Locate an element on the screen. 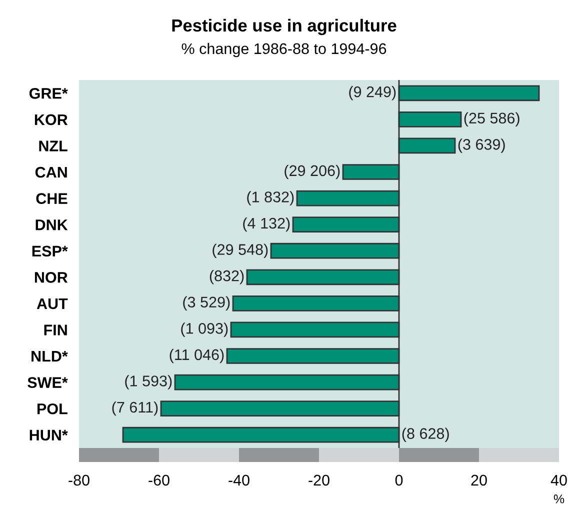 The image size is (568, 505). y-tick-label: NZL is located at coordinates (53, 146).